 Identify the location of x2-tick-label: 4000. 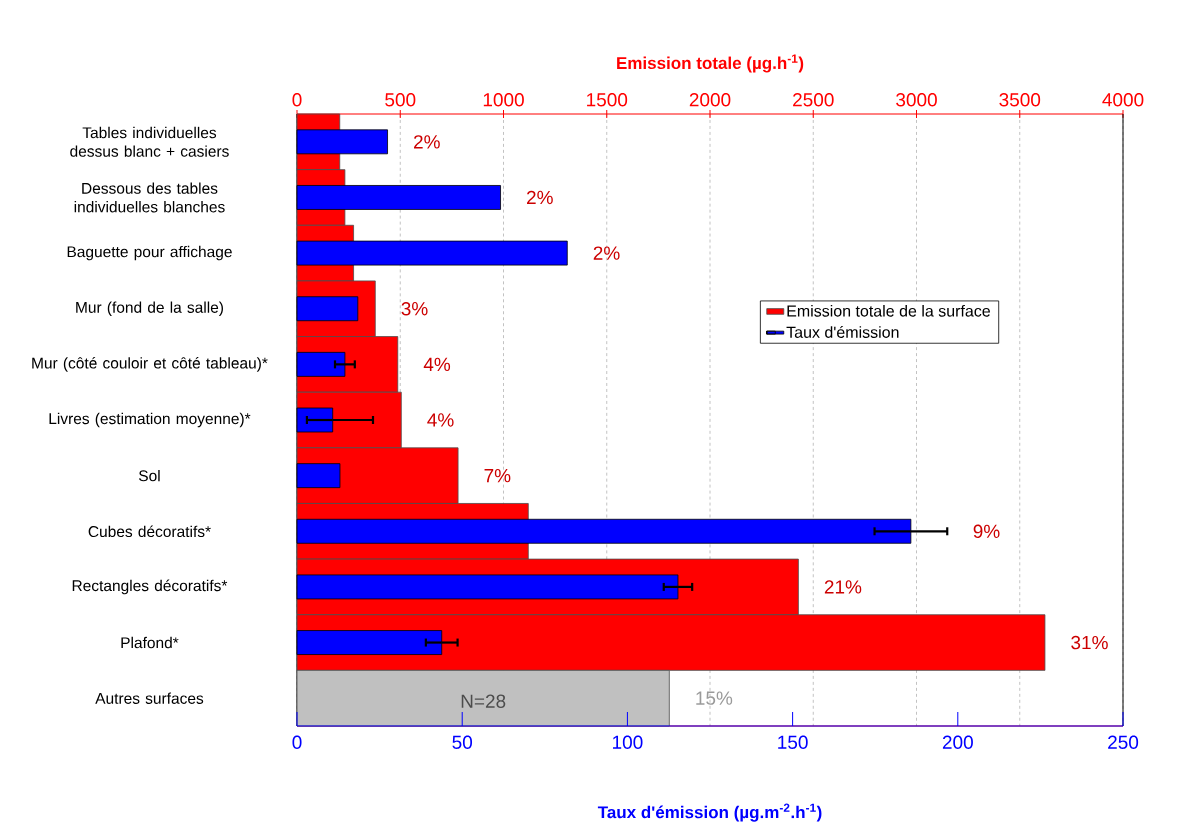
(1123, 100).